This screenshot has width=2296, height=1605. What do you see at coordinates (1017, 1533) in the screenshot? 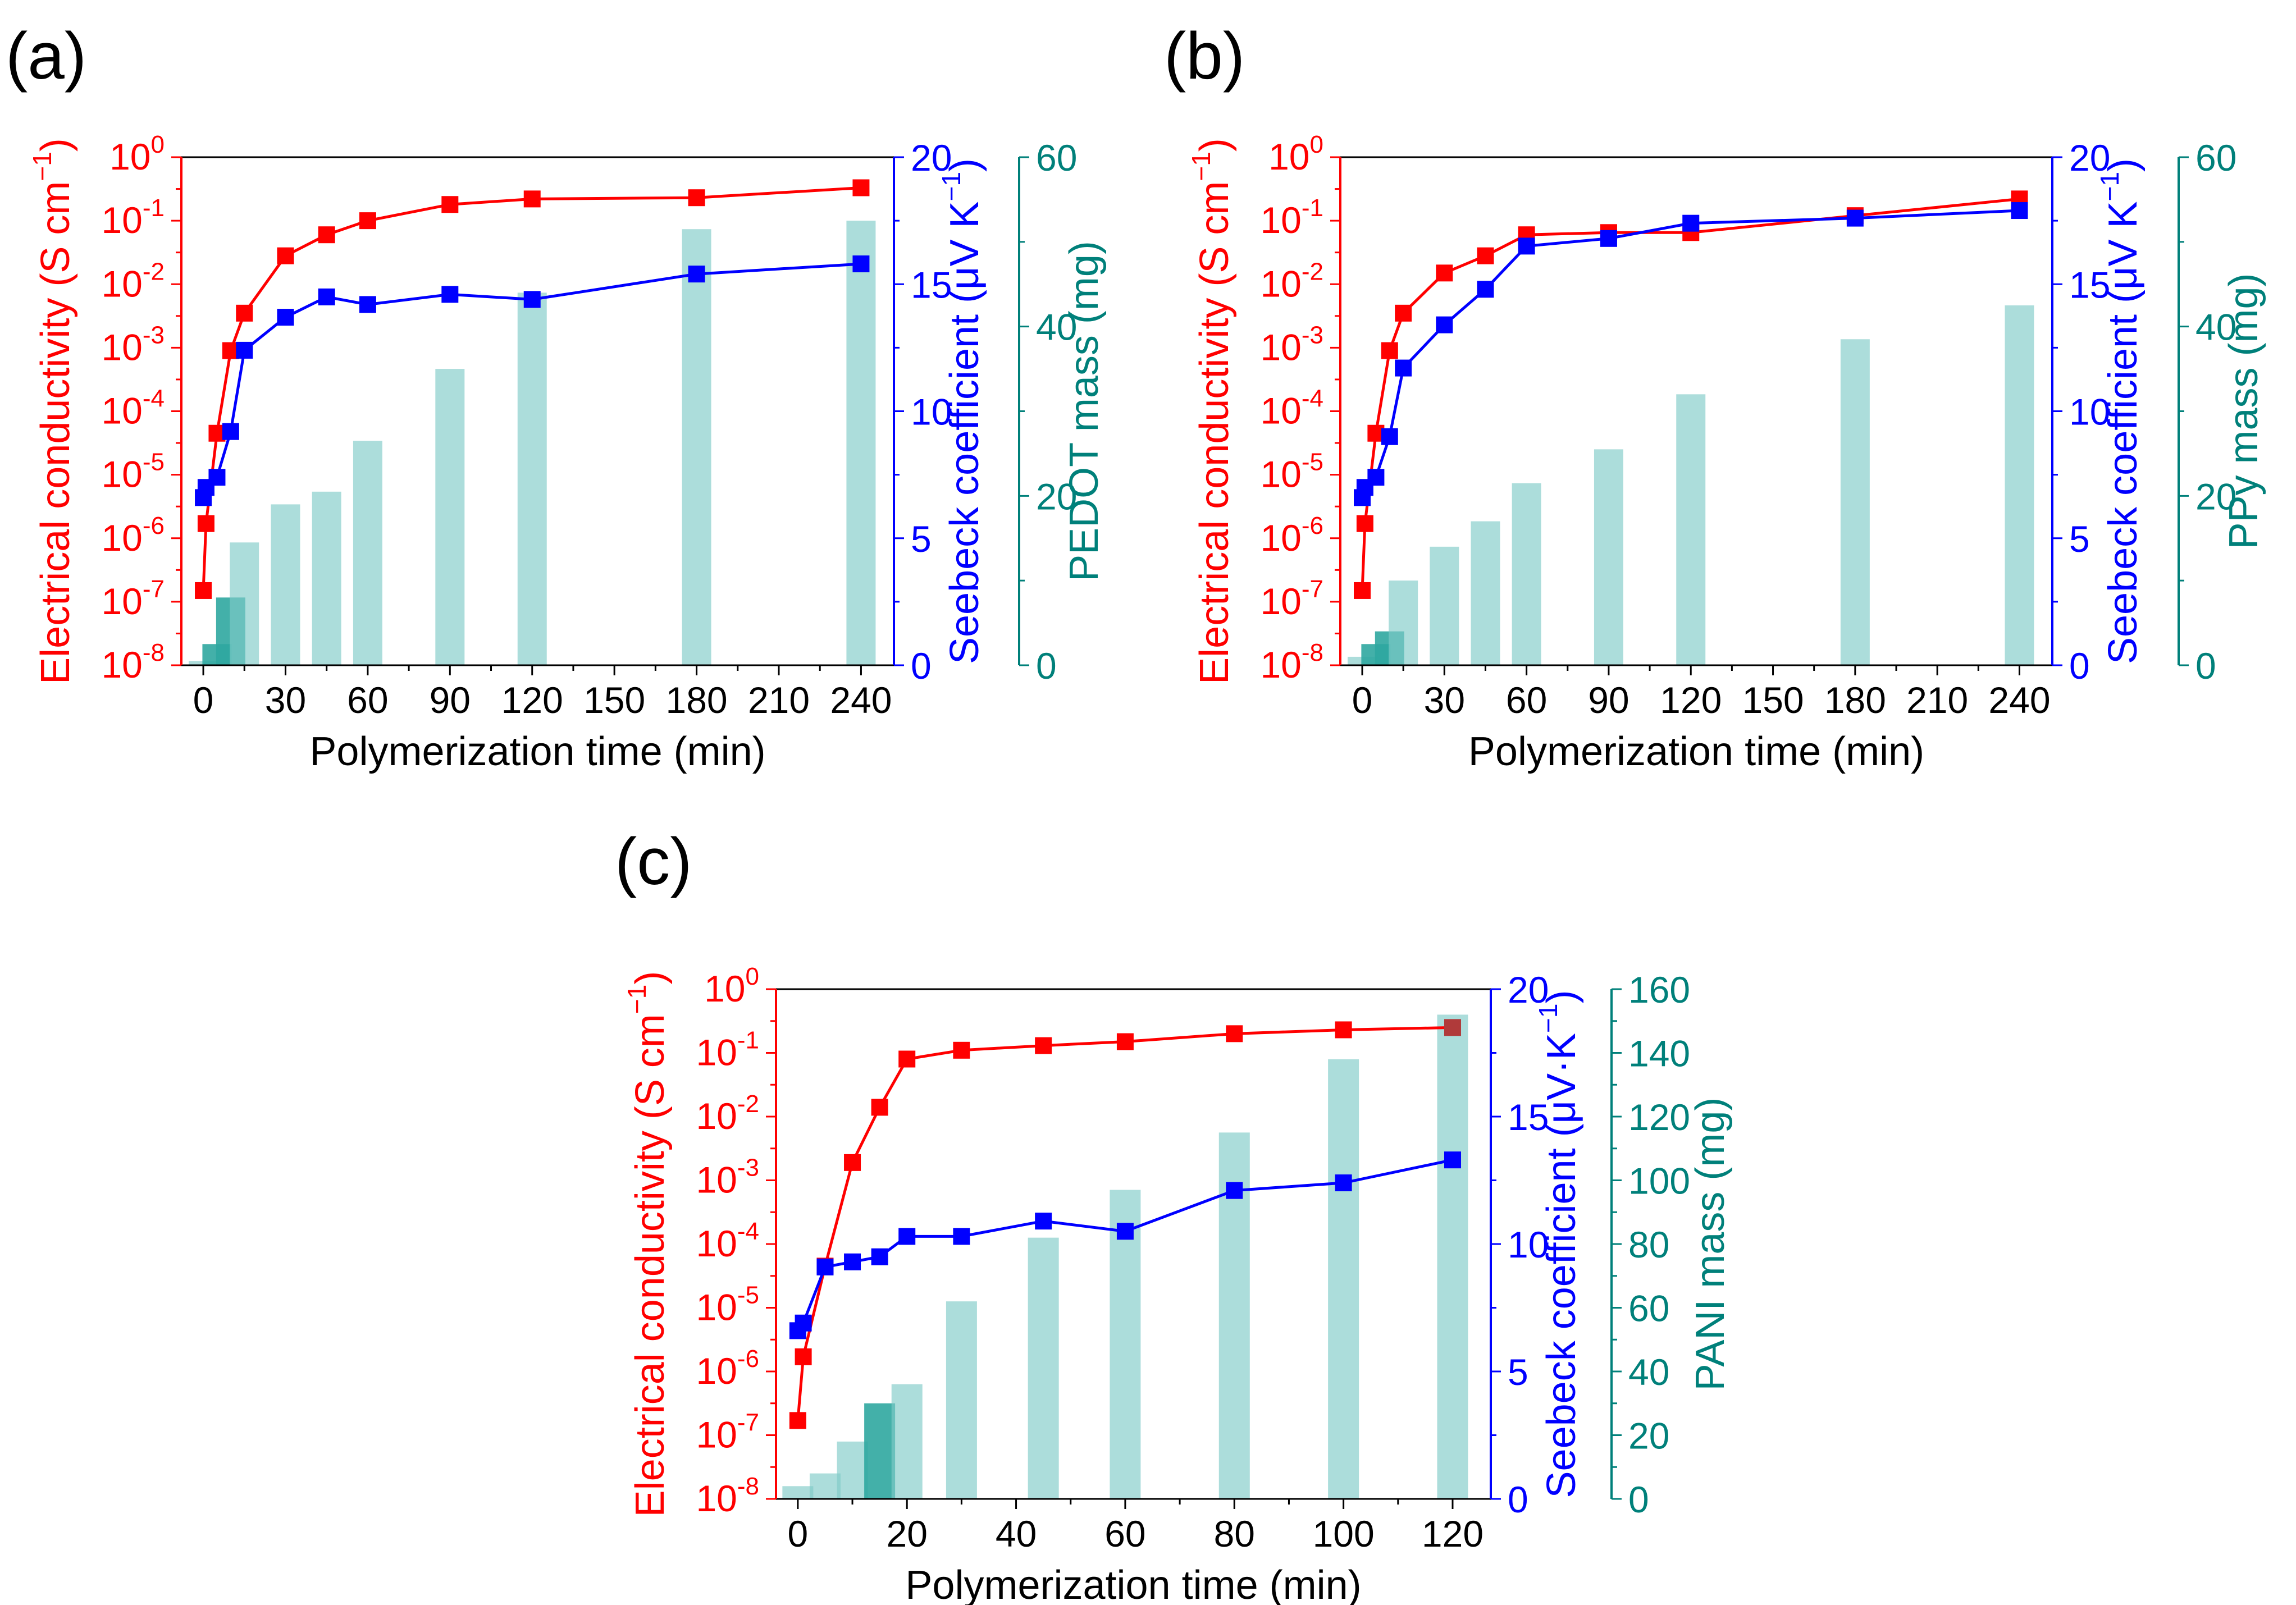
I see `x-tick-label: 40` at bounding box center [1017, 1533].